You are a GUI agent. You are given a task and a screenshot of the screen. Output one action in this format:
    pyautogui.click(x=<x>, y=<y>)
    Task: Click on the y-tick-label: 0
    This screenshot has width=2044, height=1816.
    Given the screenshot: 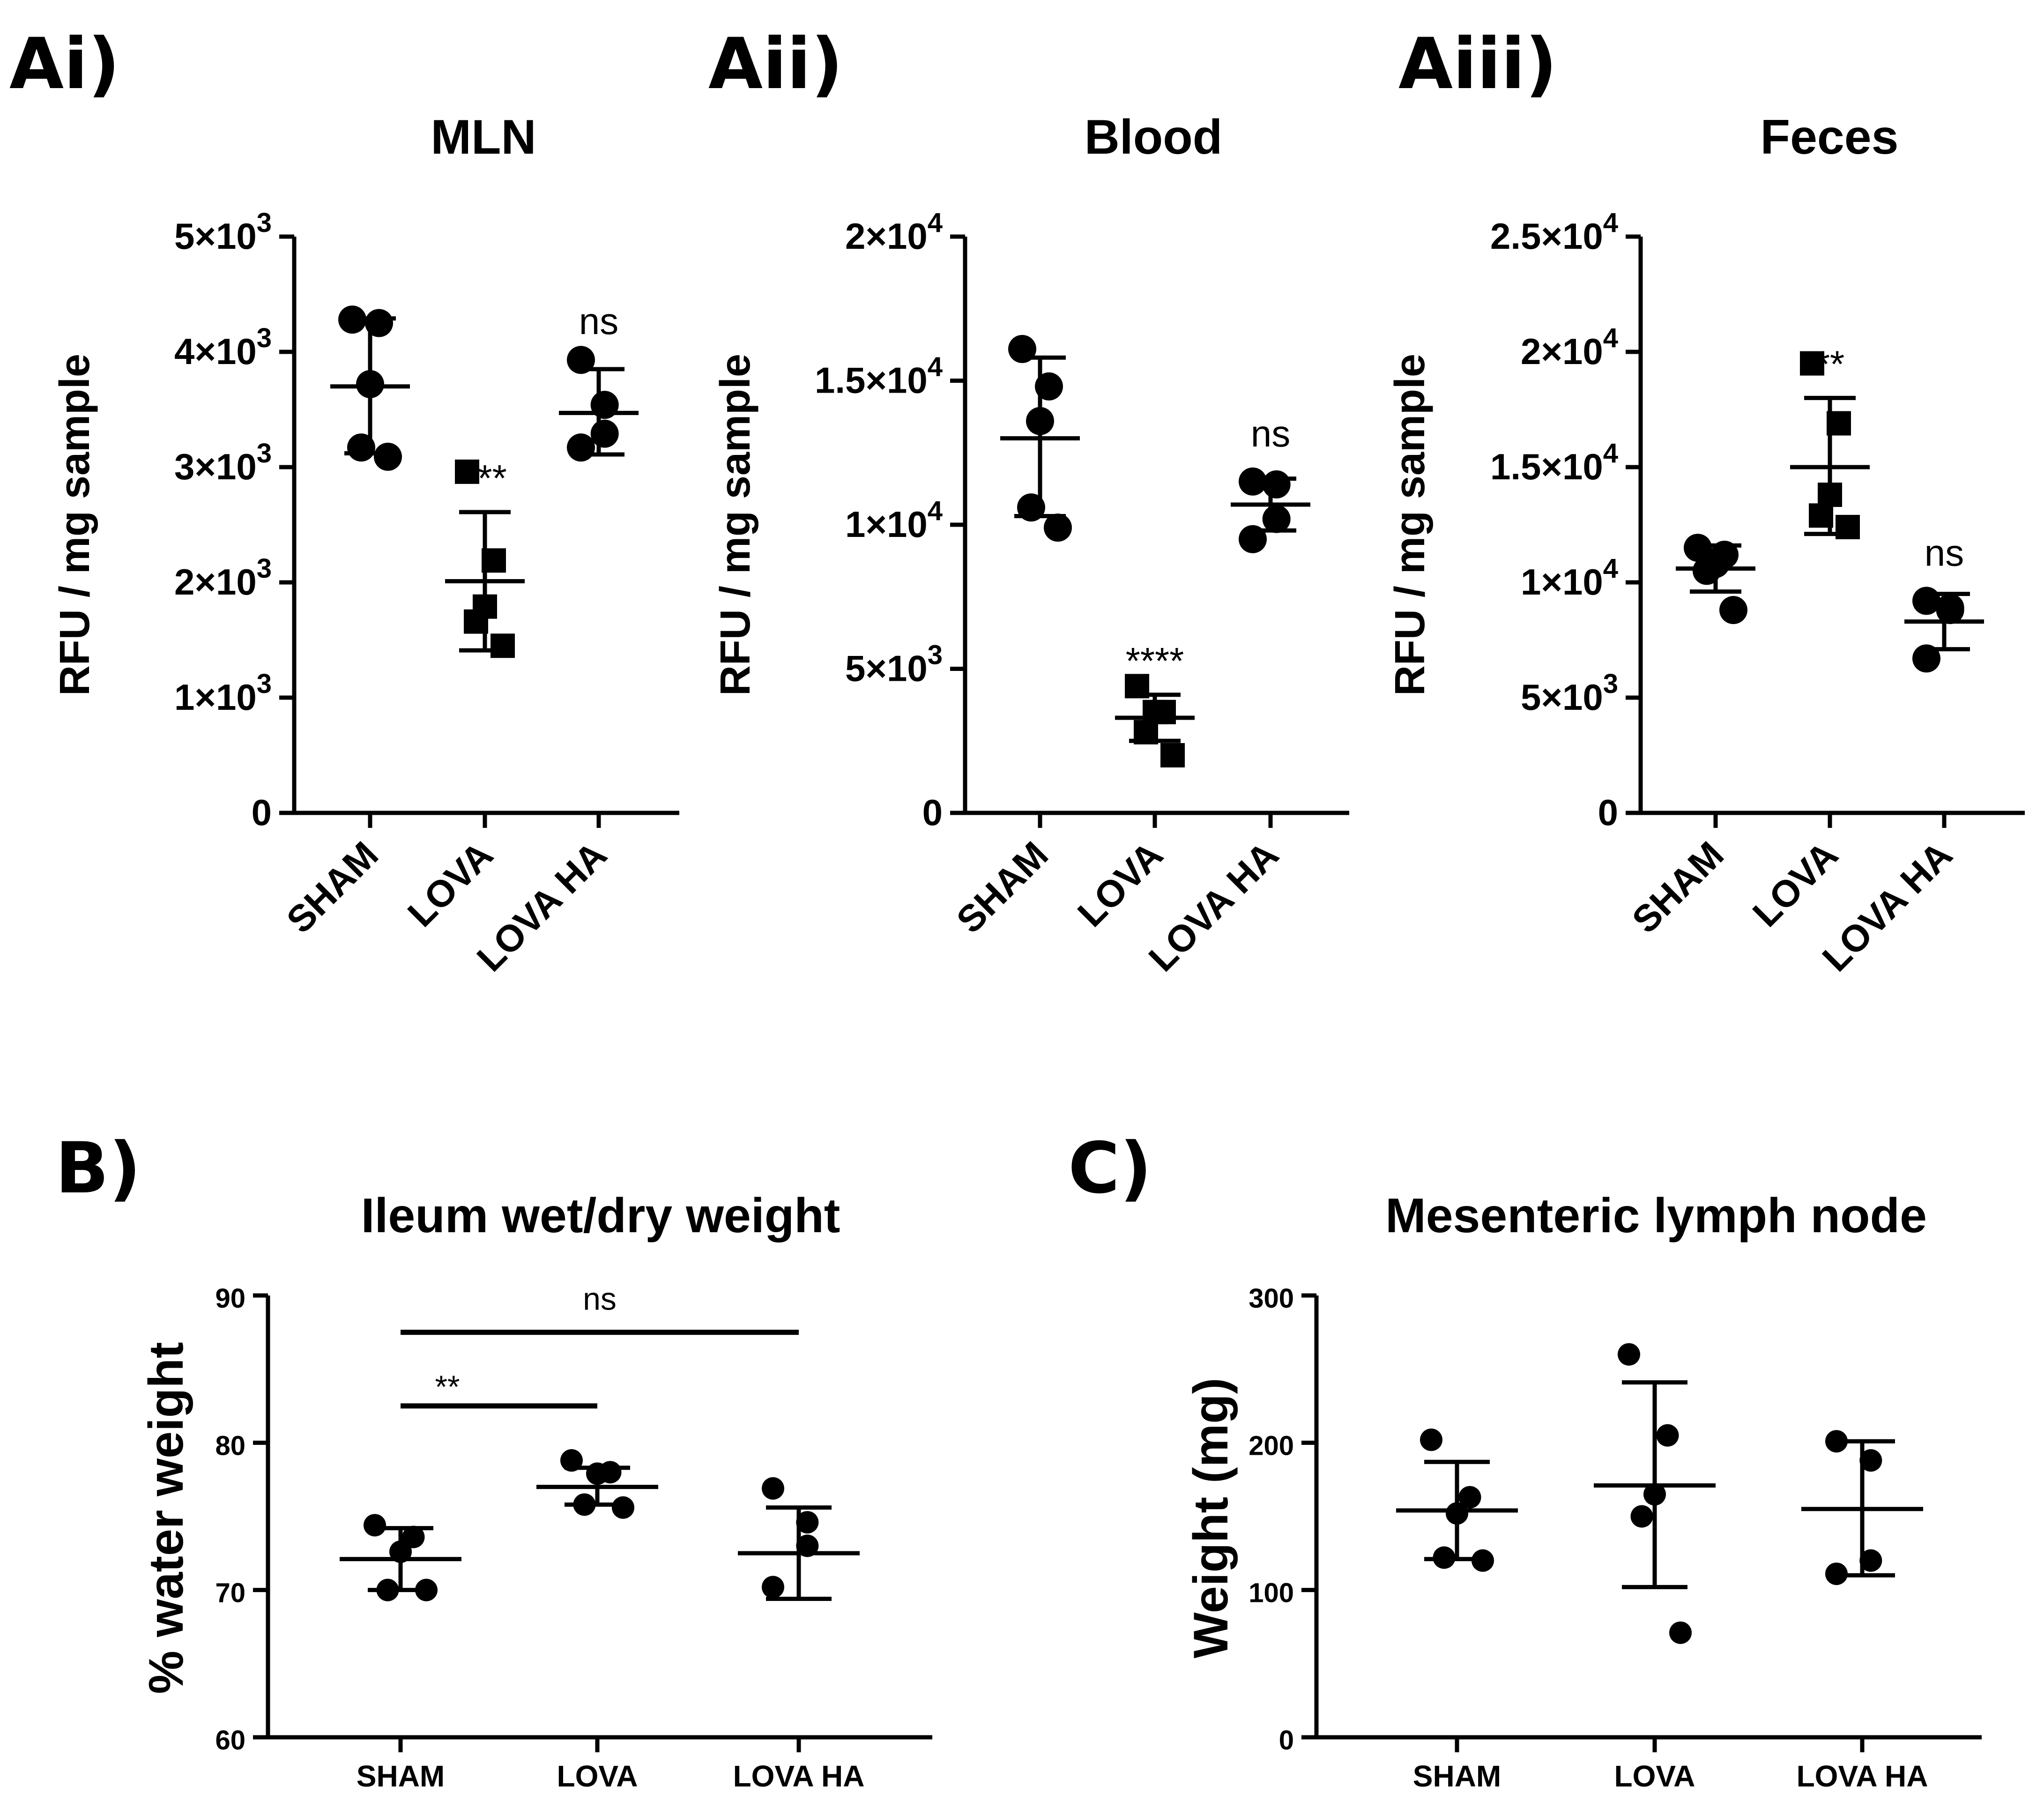 What is the action you would take?
    pyautogui.click(x=933, y=812)
    